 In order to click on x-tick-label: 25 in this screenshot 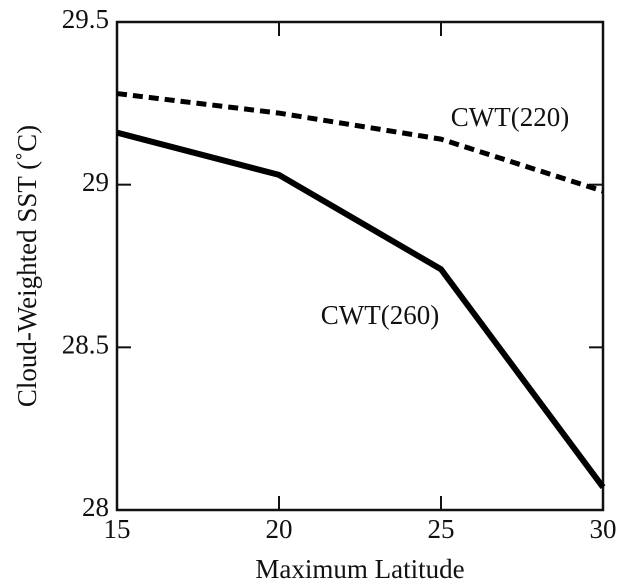, I will do `click(441, 529)`.